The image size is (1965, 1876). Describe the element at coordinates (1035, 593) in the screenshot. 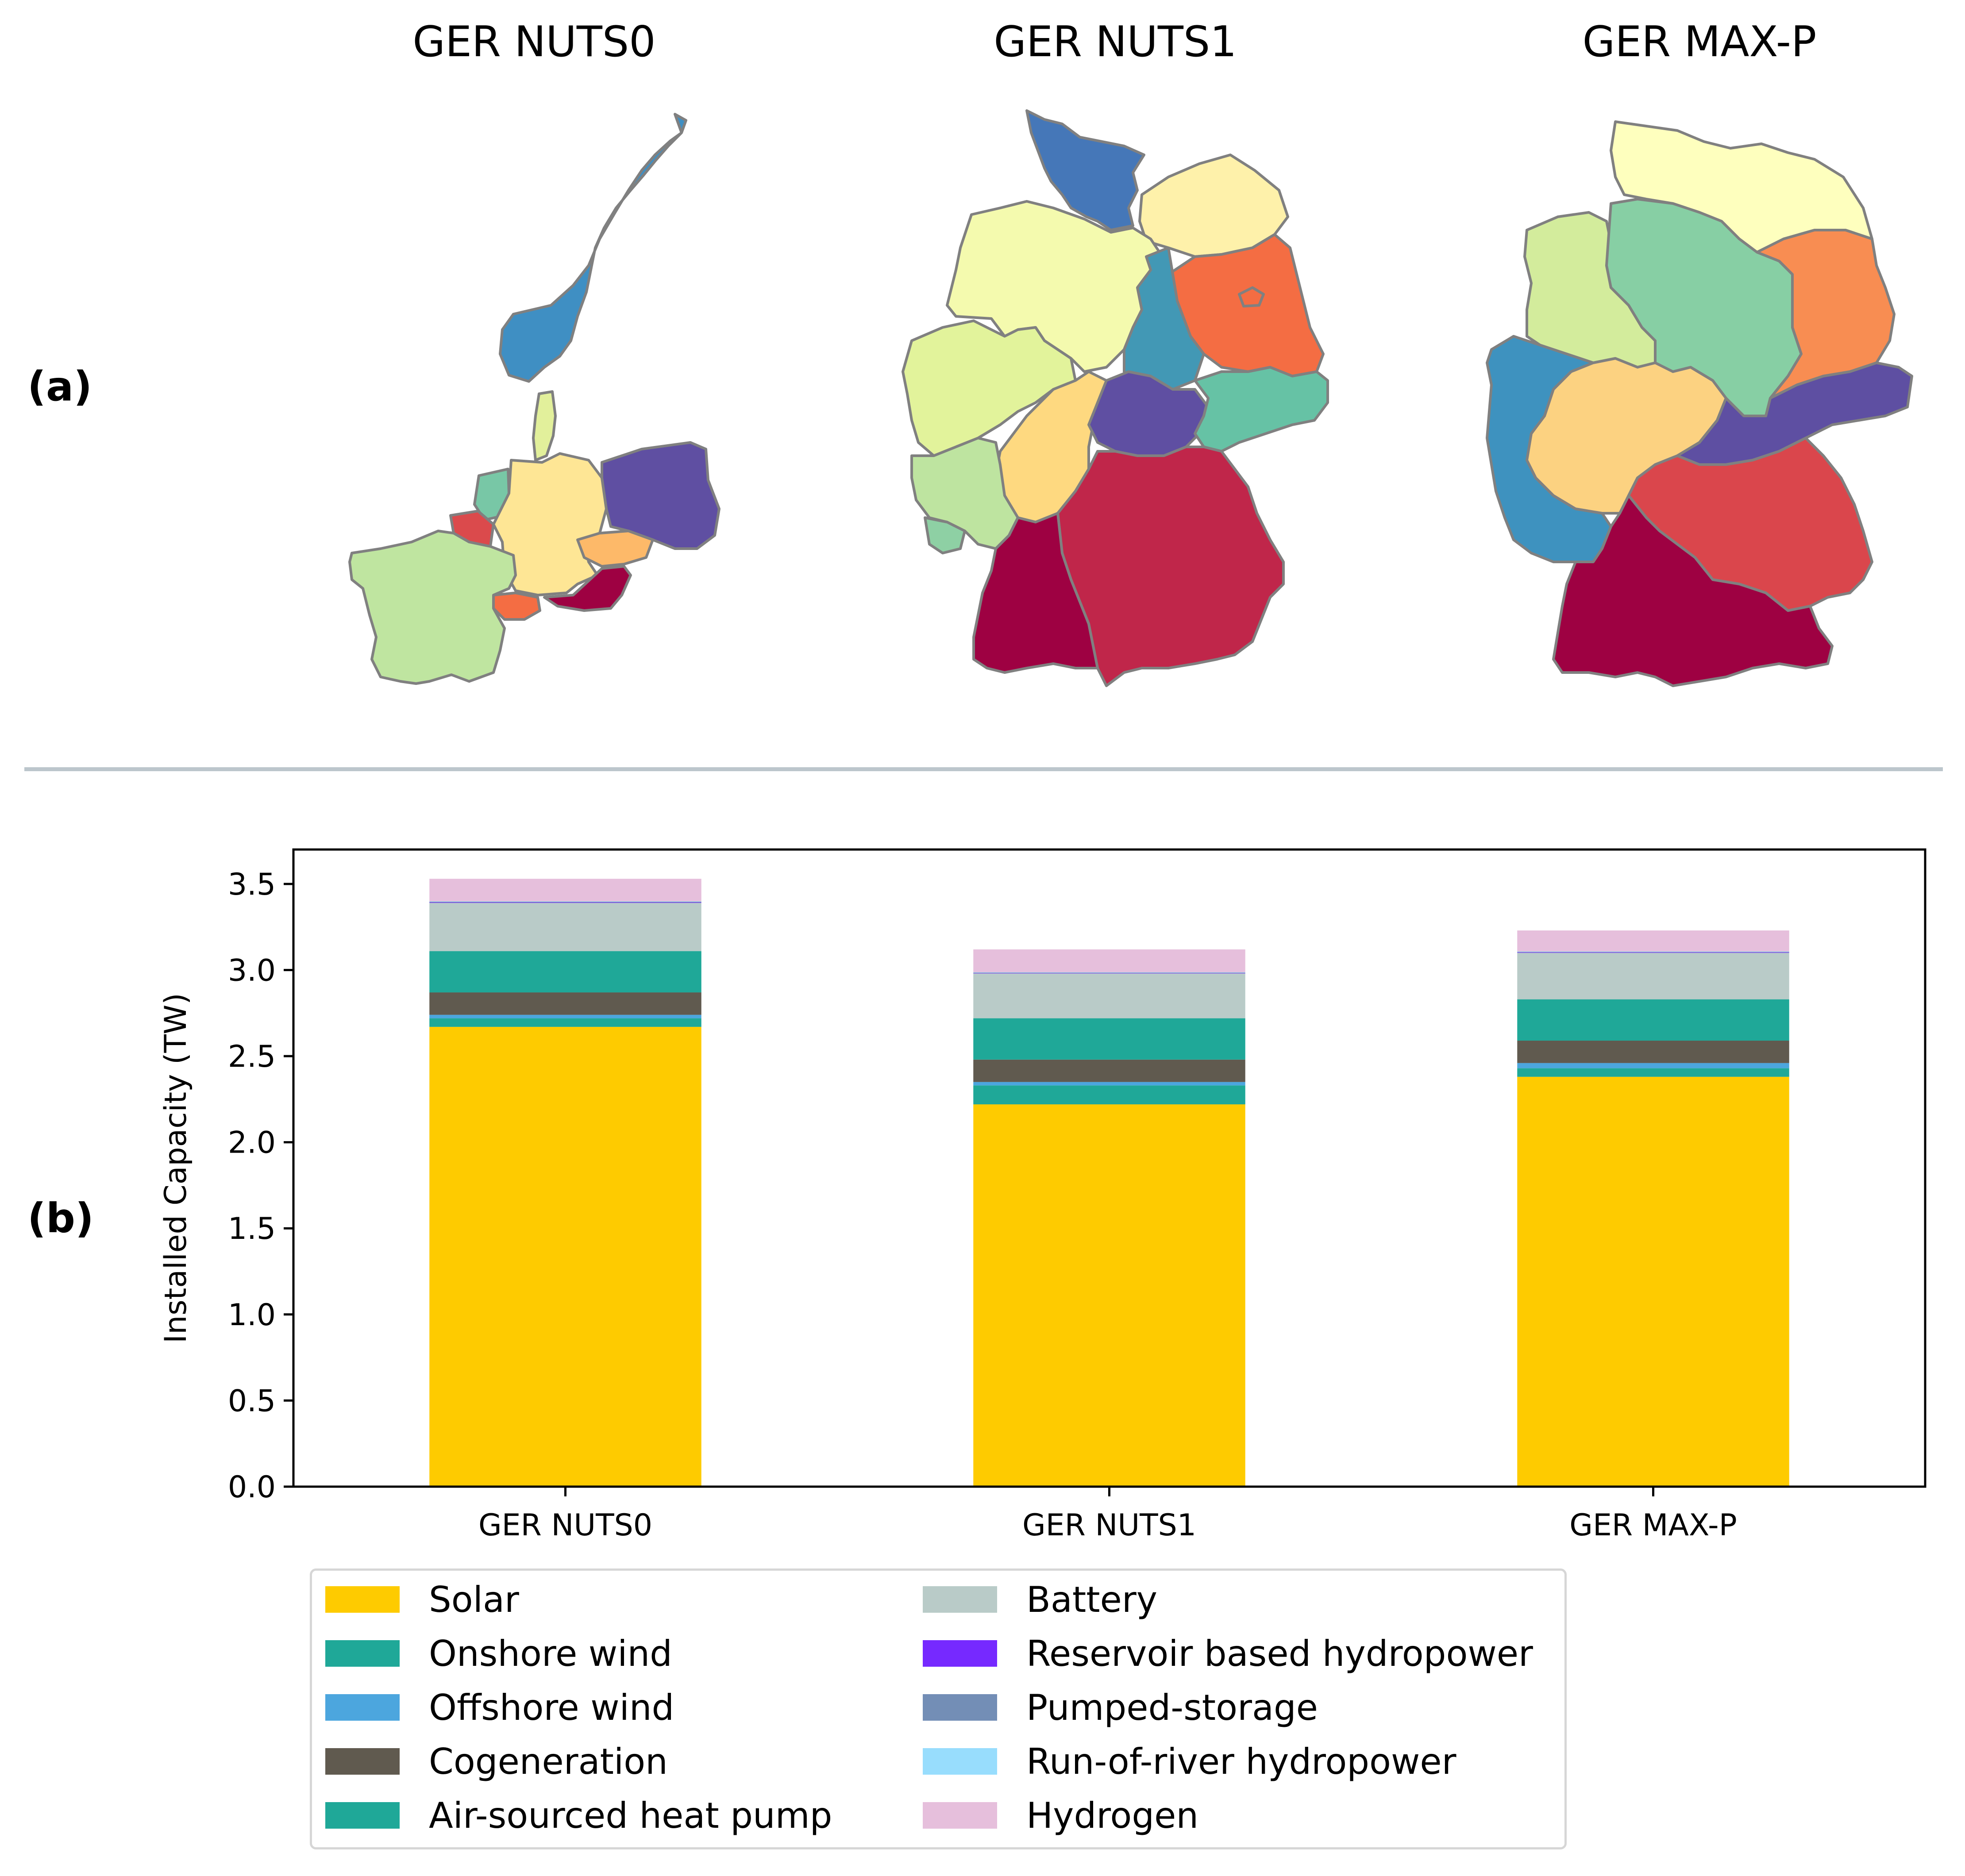

I see `region-bw` at that location.